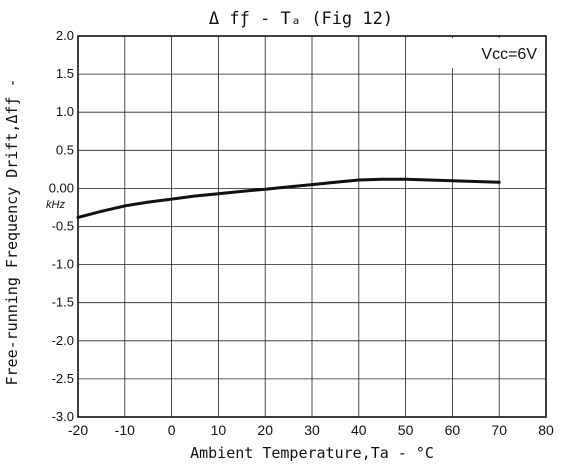 The width and height of the screenshot is (567, 472). What do you see at coordinates (65, 73) in the screenshot?
I see `y-tick-label: 1.5` at bounding box center [65, 73].